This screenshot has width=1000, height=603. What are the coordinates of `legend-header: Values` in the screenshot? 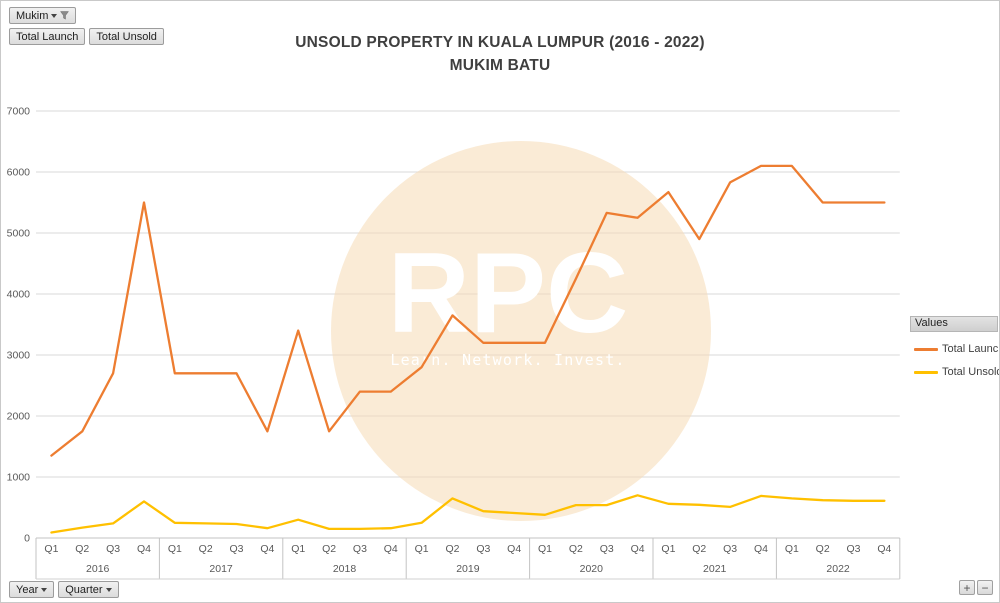 It's located at (954, 324).